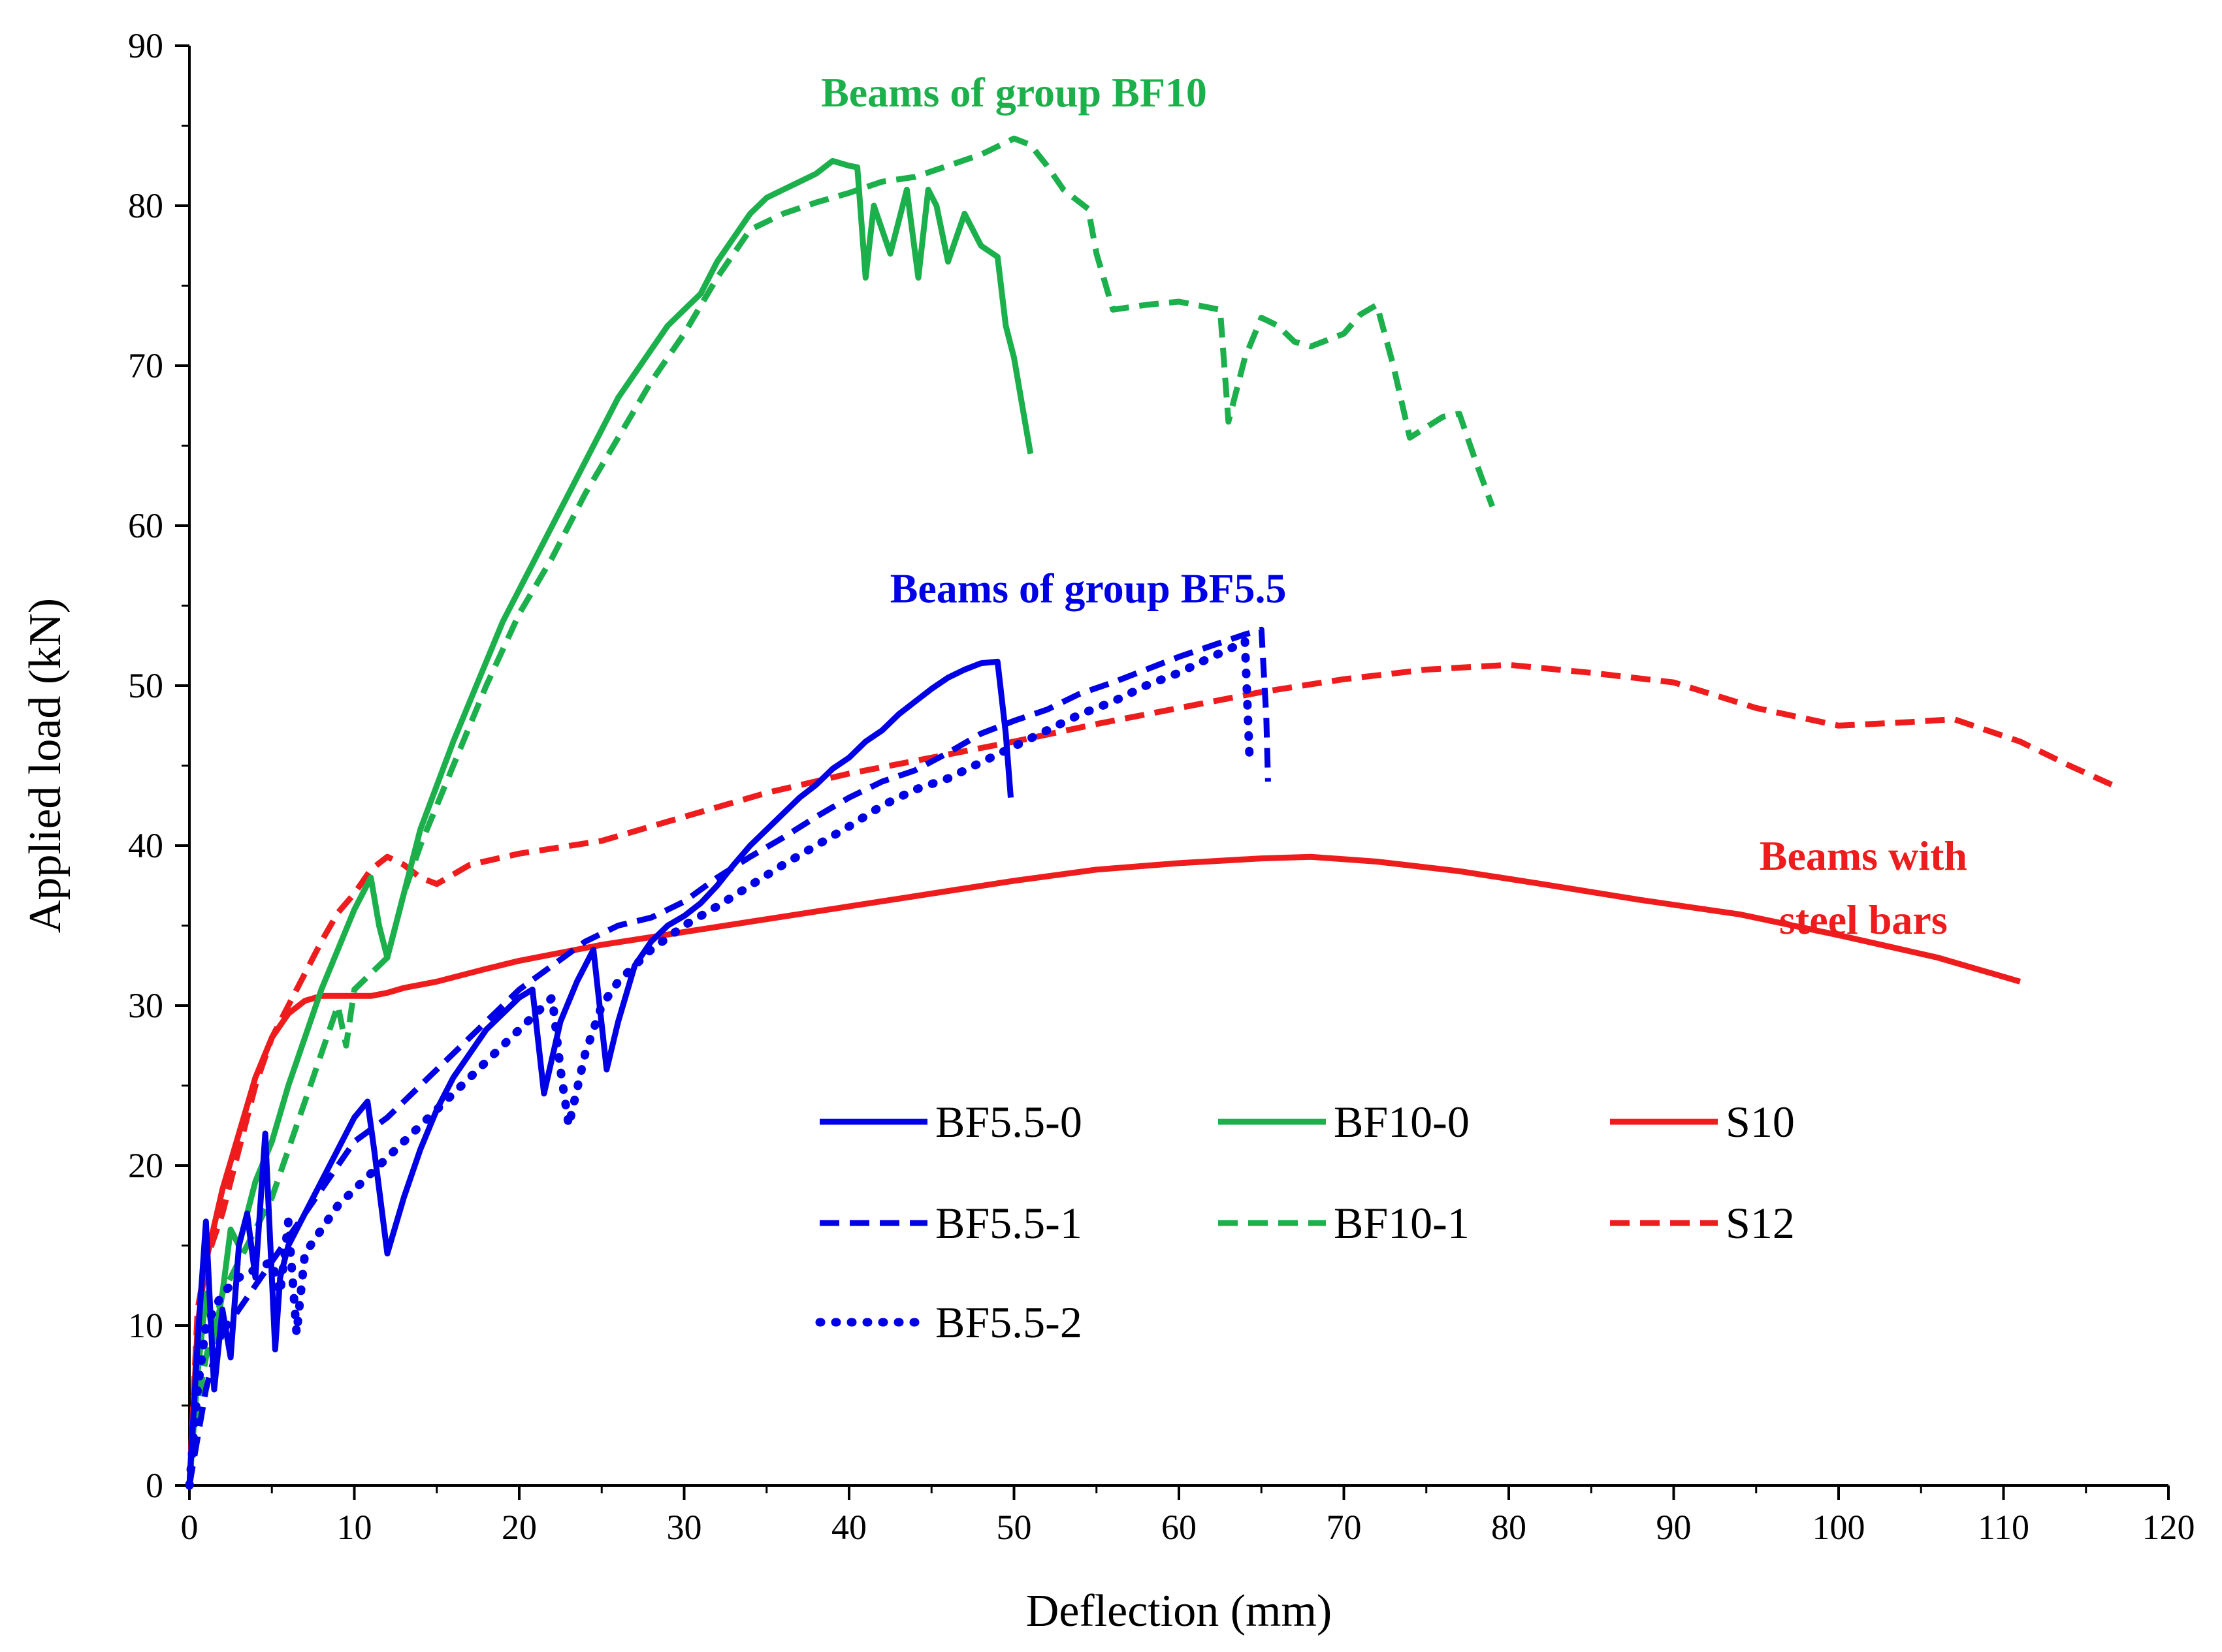  What do you see at coordinates (1179, 1611) in the screenshot?
I see `x-axis-title: Deflection (mm)` at bounding box center [1179, 1611].